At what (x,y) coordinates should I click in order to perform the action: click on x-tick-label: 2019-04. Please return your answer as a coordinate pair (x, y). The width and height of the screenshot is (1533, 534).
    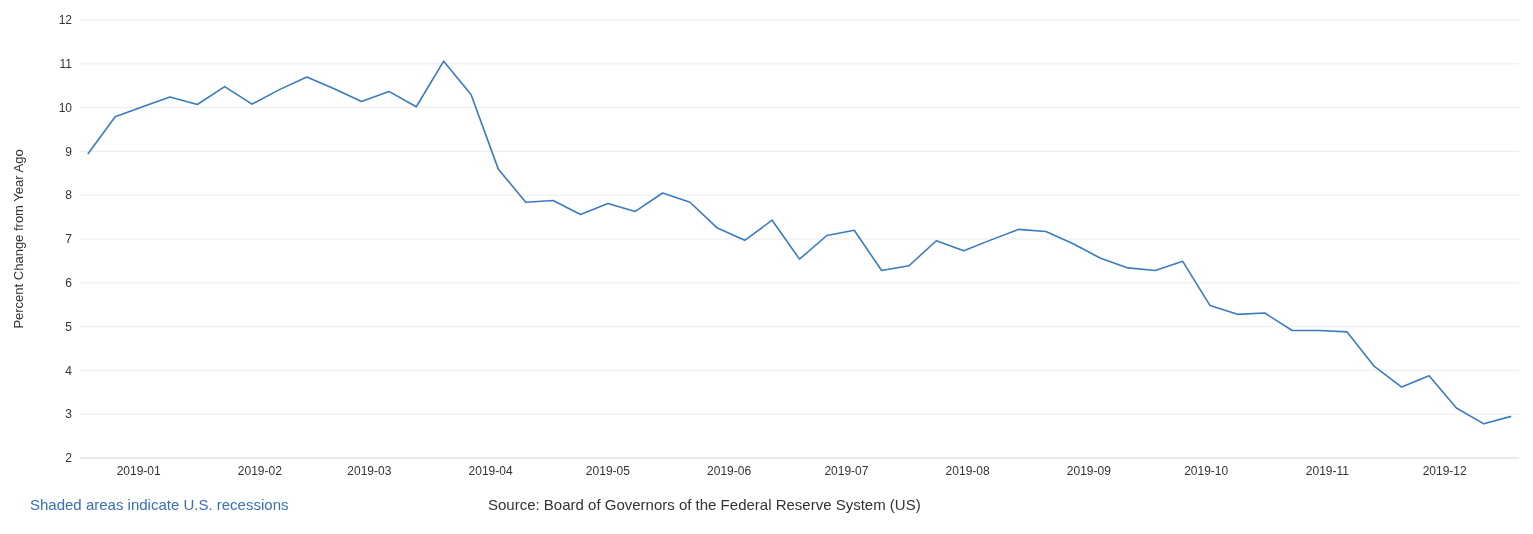
    Looking at the image, I should click on (490, 470).